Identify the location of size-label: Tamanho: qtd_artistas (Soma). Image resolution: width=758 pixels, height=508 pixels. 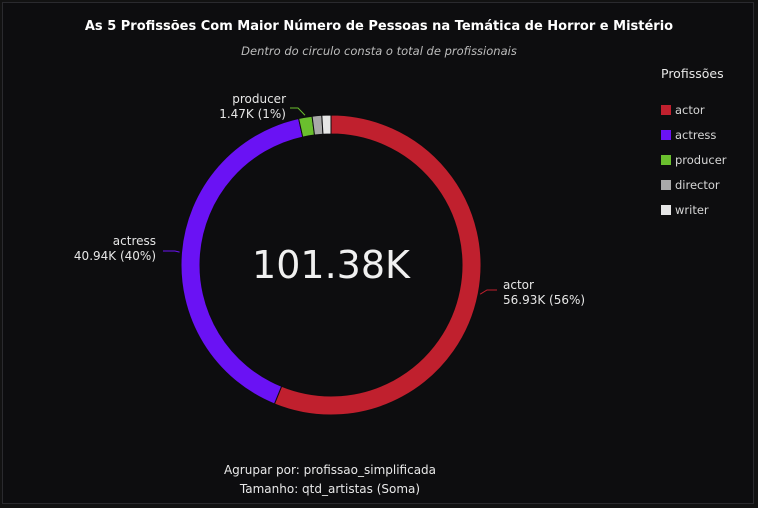
(330, 489).